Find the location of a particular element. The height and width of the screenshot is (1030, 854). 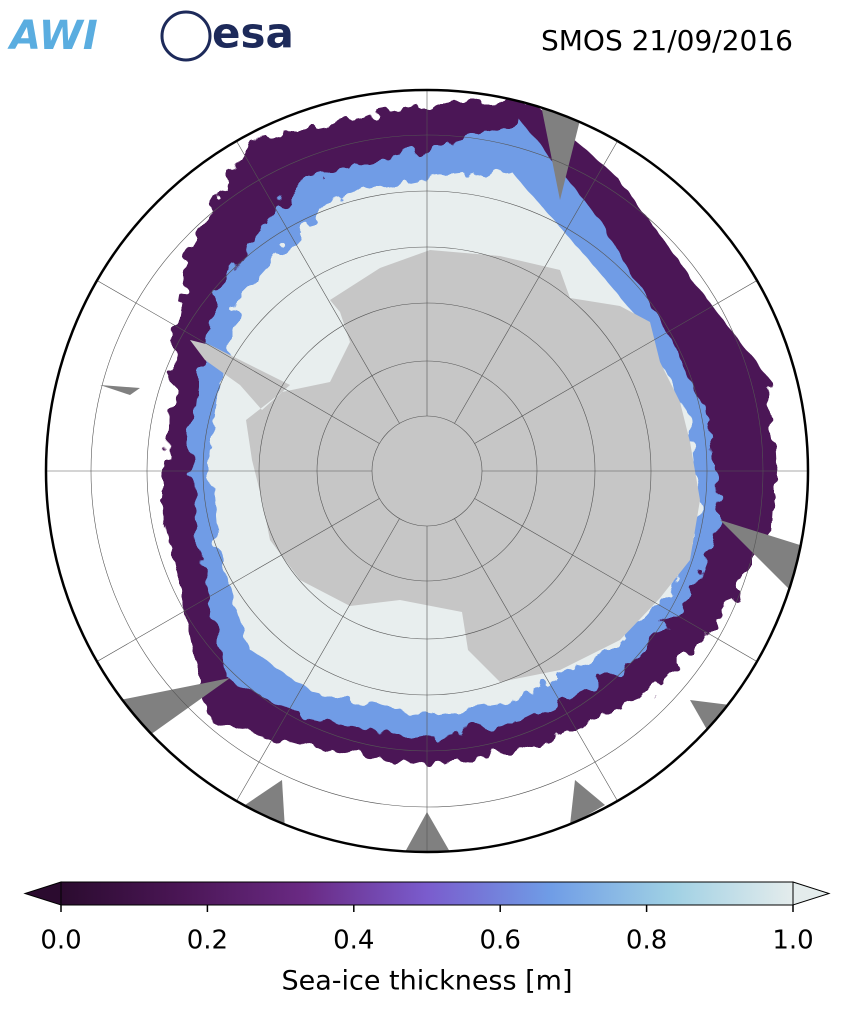

colorbar-tick-label: 0.2 is located at coordinates (207, 941).